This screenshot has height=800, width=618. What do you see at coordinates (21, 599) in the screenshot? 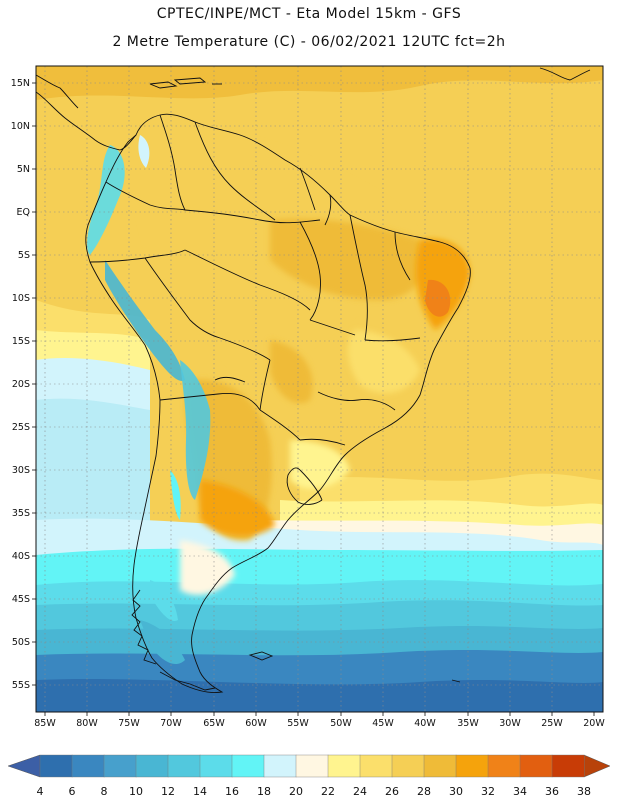
I see `lat-label: 45S` at bounding box center [21, 599].